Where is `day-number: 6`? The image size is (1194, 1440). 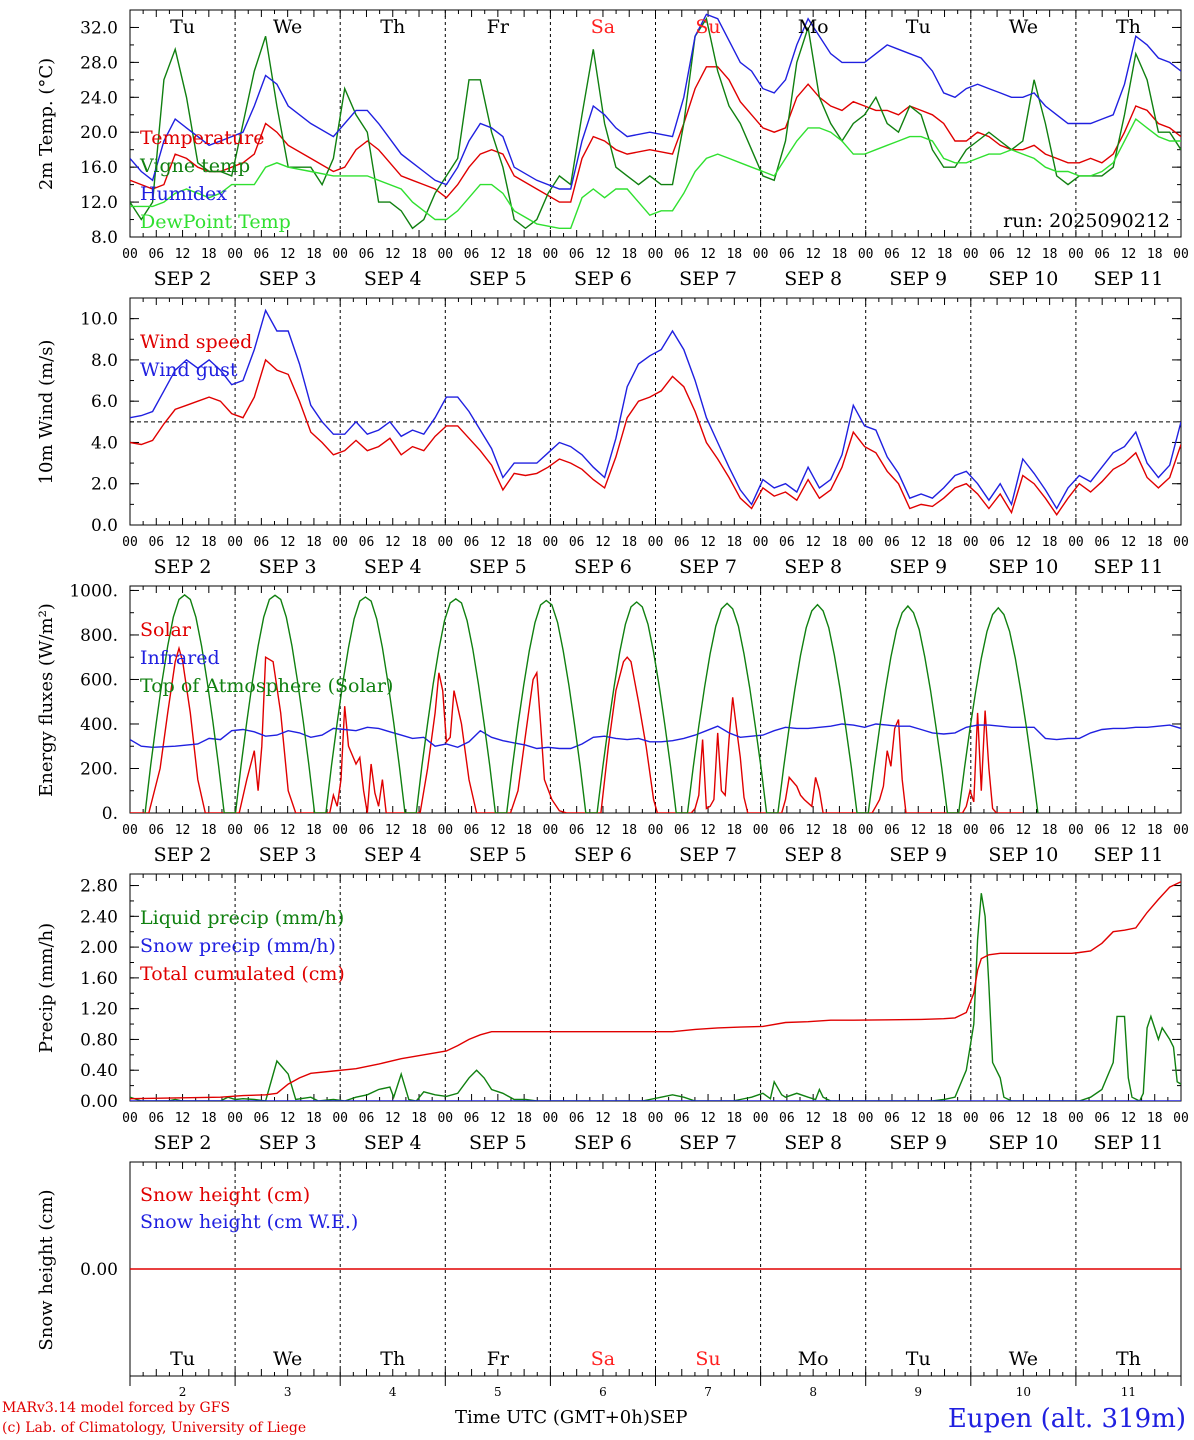 day-number: 6 is located at coordinates (603, 1392).